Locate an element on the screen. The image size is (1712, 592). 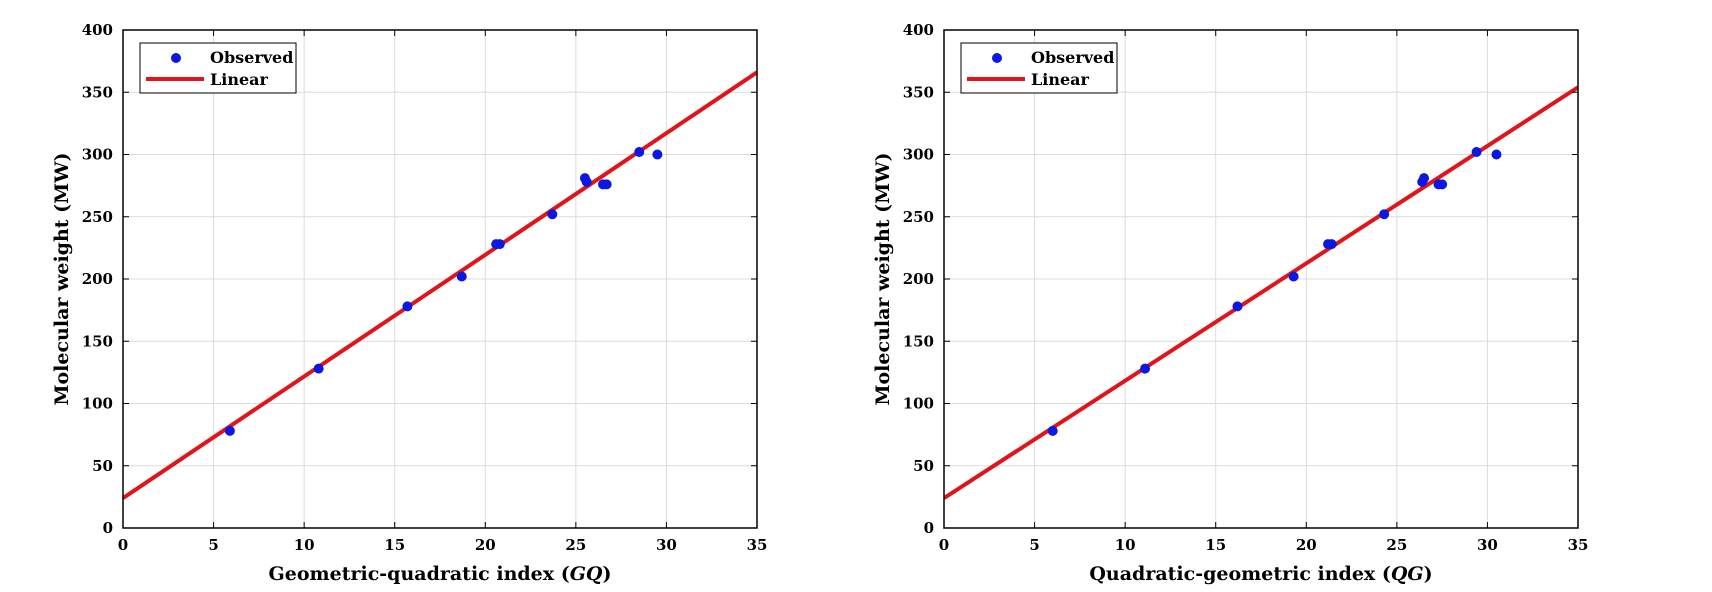
x-axis-label-symbol: QG is located at coordinates (1407, 574).